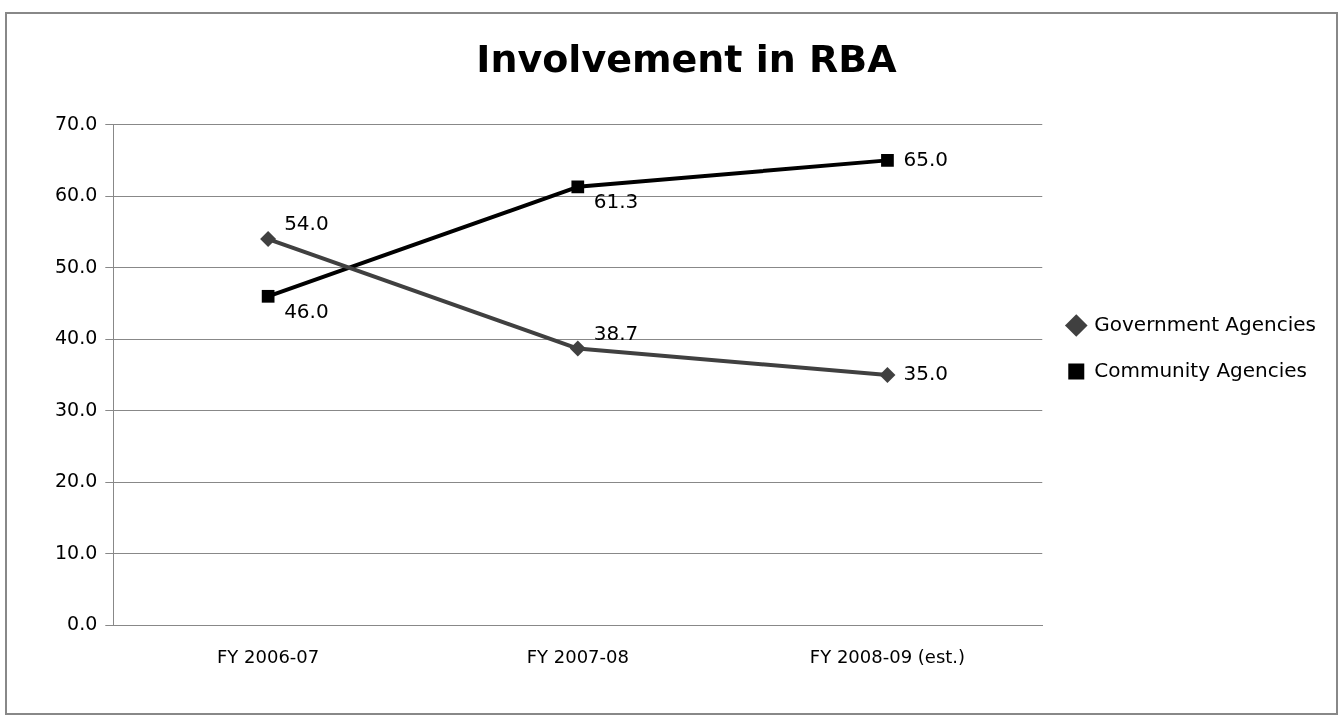 This screenshot has height=719, width=1341. What do you see at coordinates (1201, 369) in the screenshot?
I see `legend-label: Community Agencies` at bounding box center [1201, 369].